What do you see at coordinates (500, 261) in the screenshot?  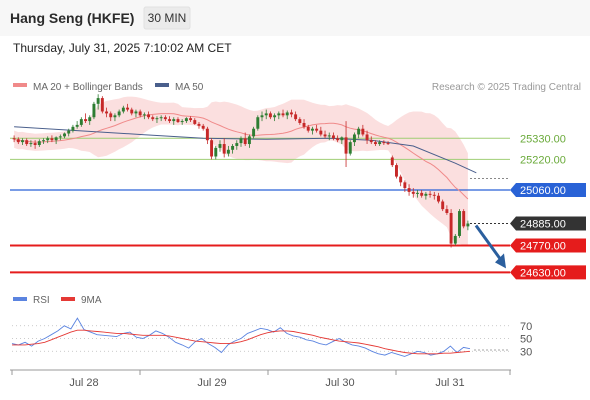 I see `forecast-arrow-head` at bounding box center [500, 261].